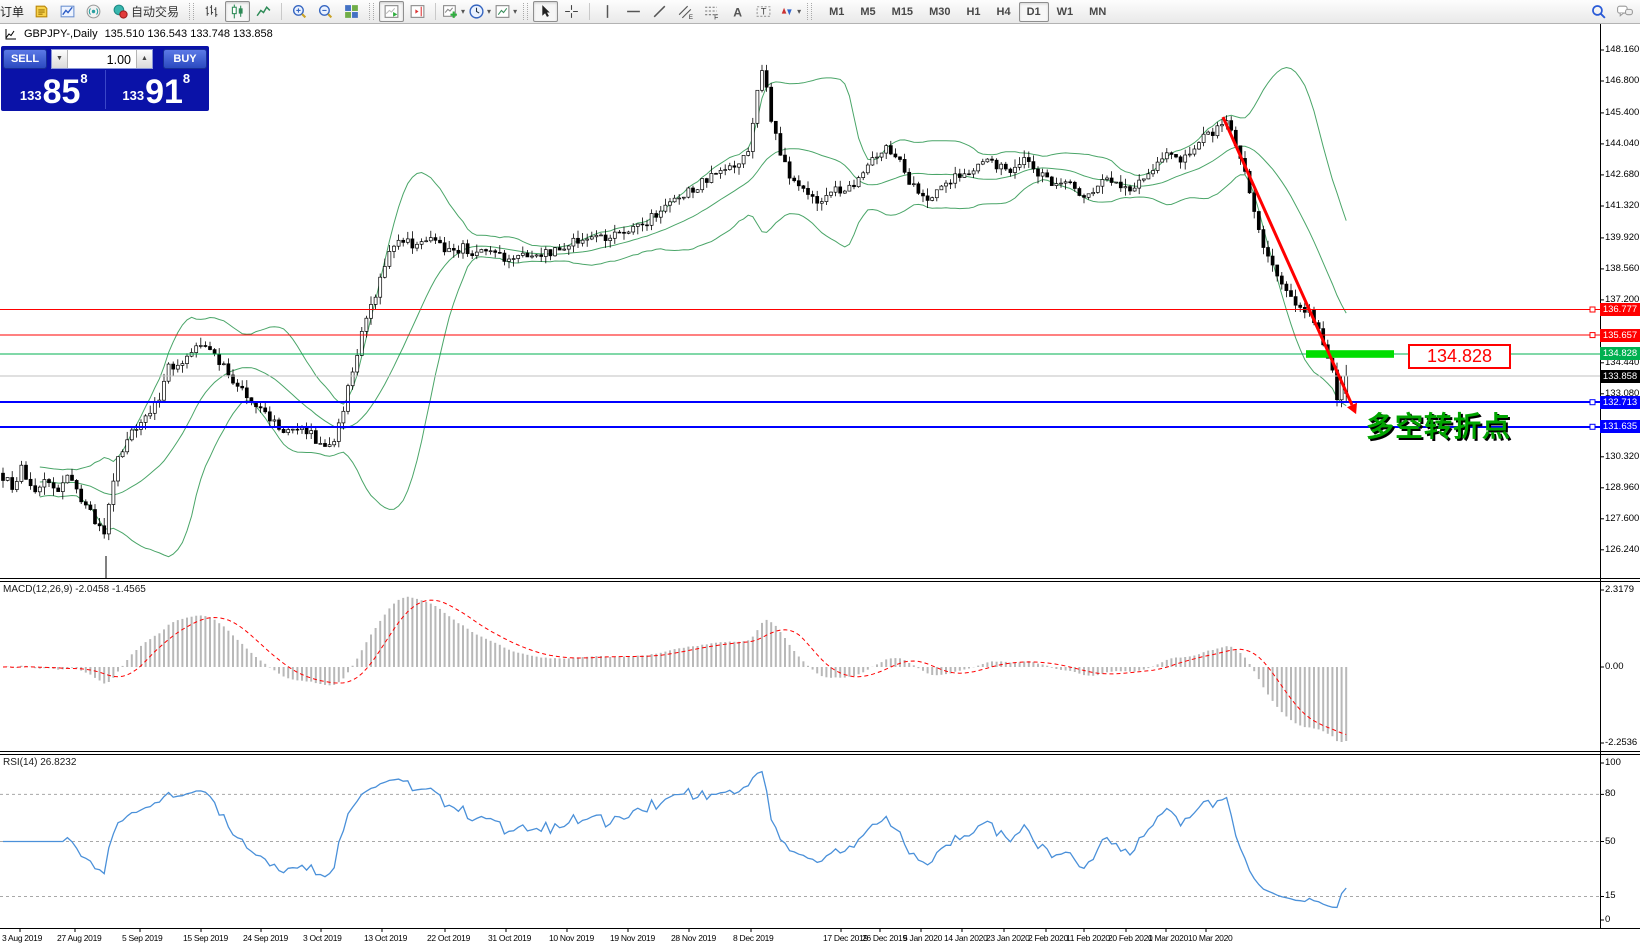 The height and width of the screenshot is (949, 1640). Describe the element at coordinates (1088, 938) in the screenshot. I see `date-tick-label: 11 Feb 2020` at that location.